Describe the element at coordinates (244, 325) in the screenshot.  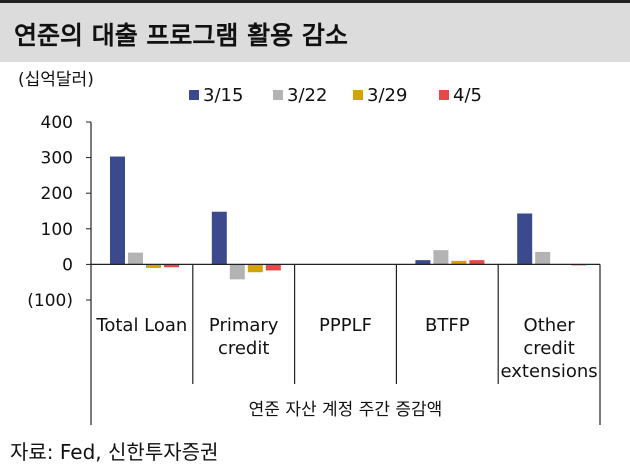
I see `category-label: Primary` at that location.